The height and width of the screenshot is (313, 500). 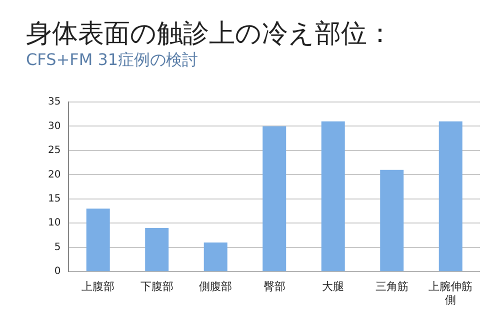 What do you see at coordinates (157, 287) in the screenshot?
I see `x-tick-label: 下腹部` at bounding box center [157, 287].